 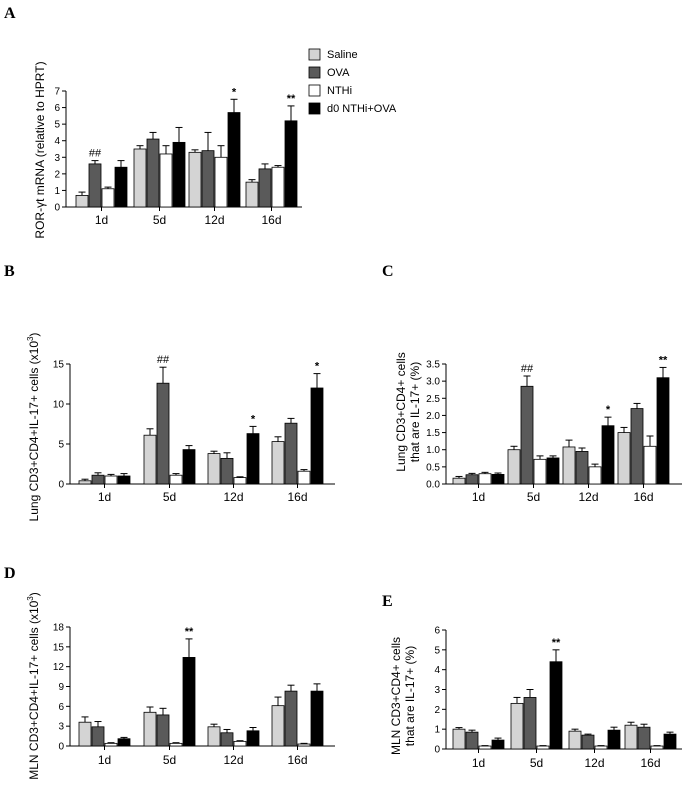 I want to click on bar-e-ova, so click(x=644, y=738).